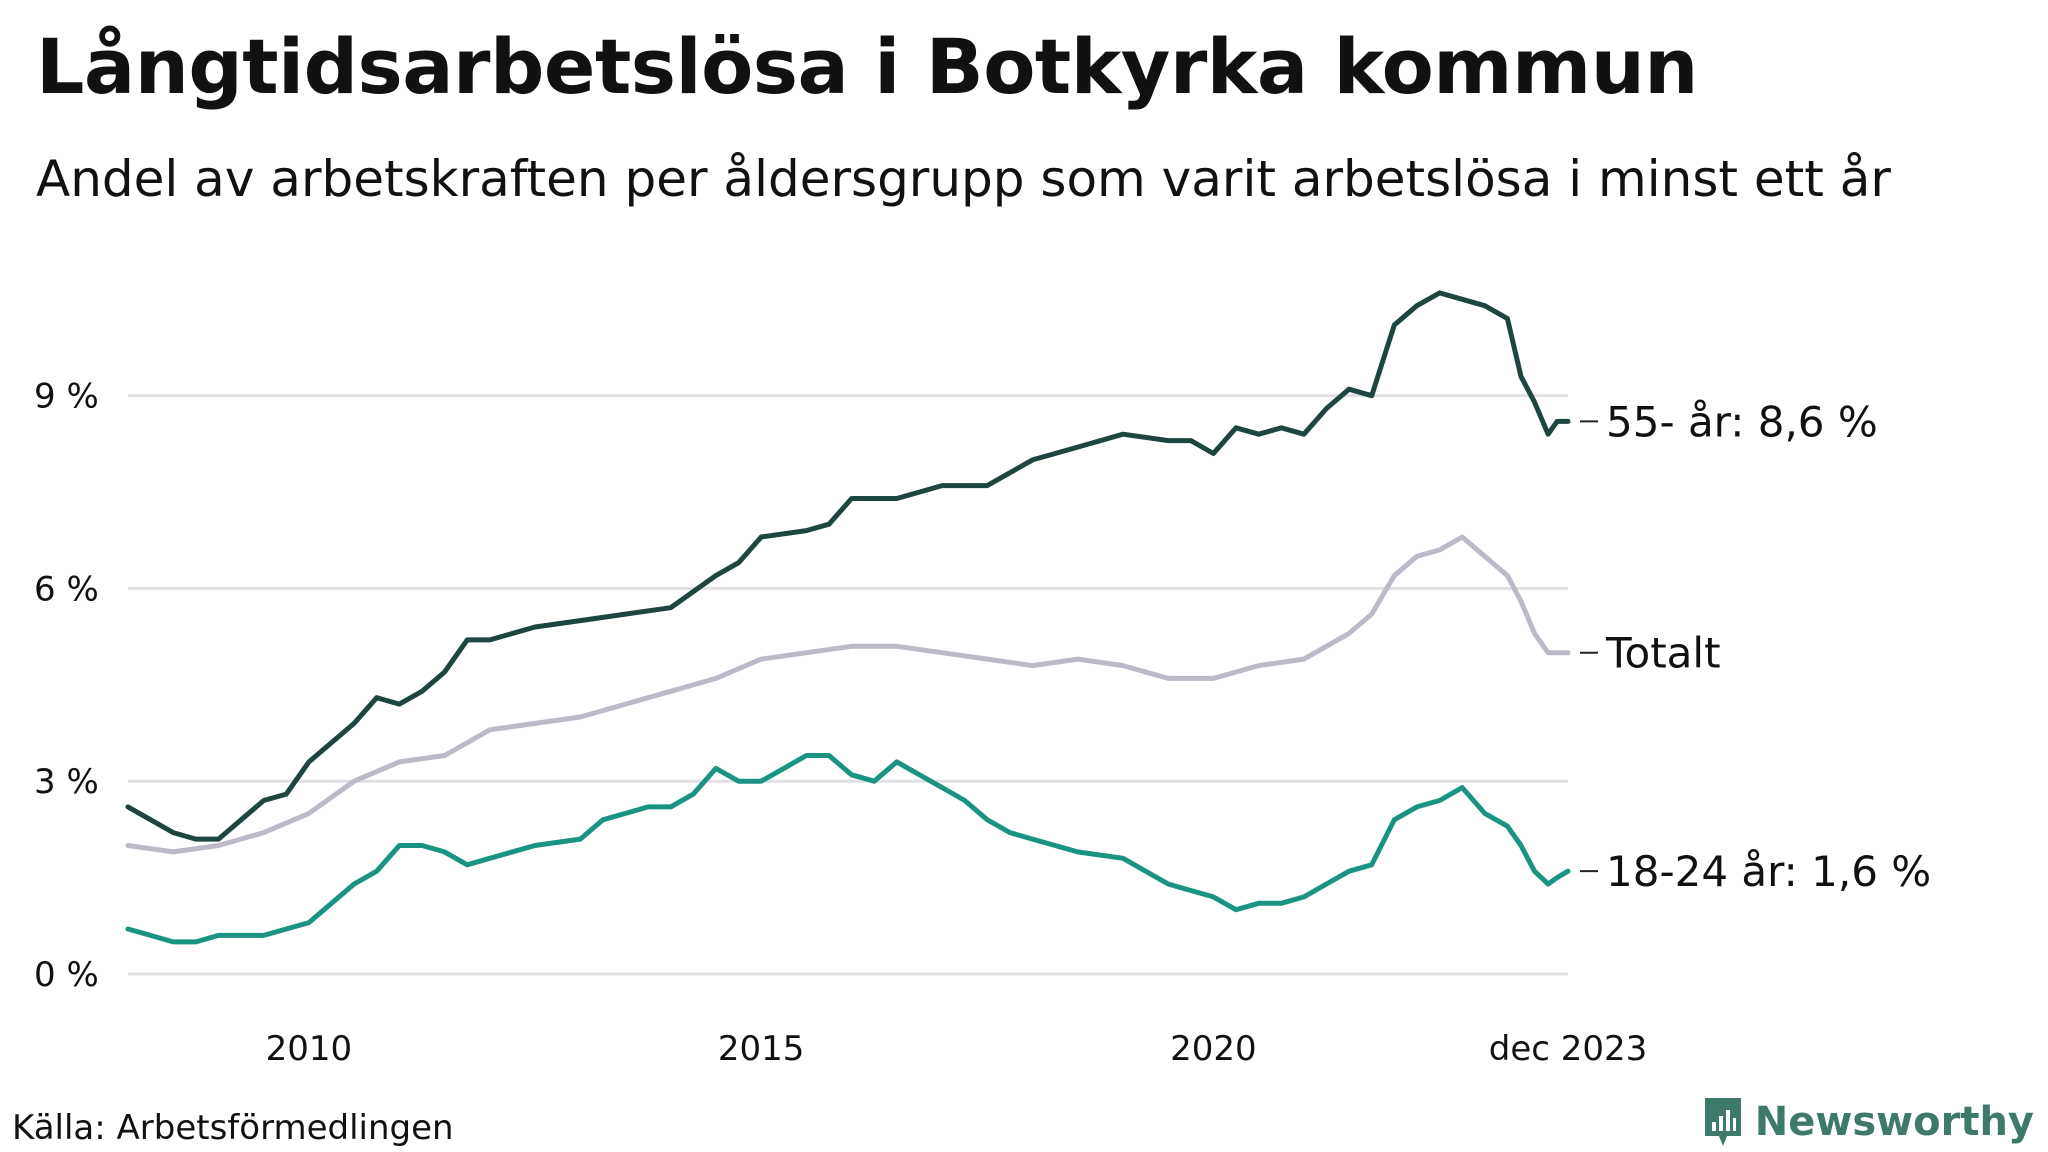  What do you see at coordinates (957, 1049) in the screenshot?
I see `x-axis-ticks: 2010 2015 2020 dec 2023` at bounding box center [957, 1049].